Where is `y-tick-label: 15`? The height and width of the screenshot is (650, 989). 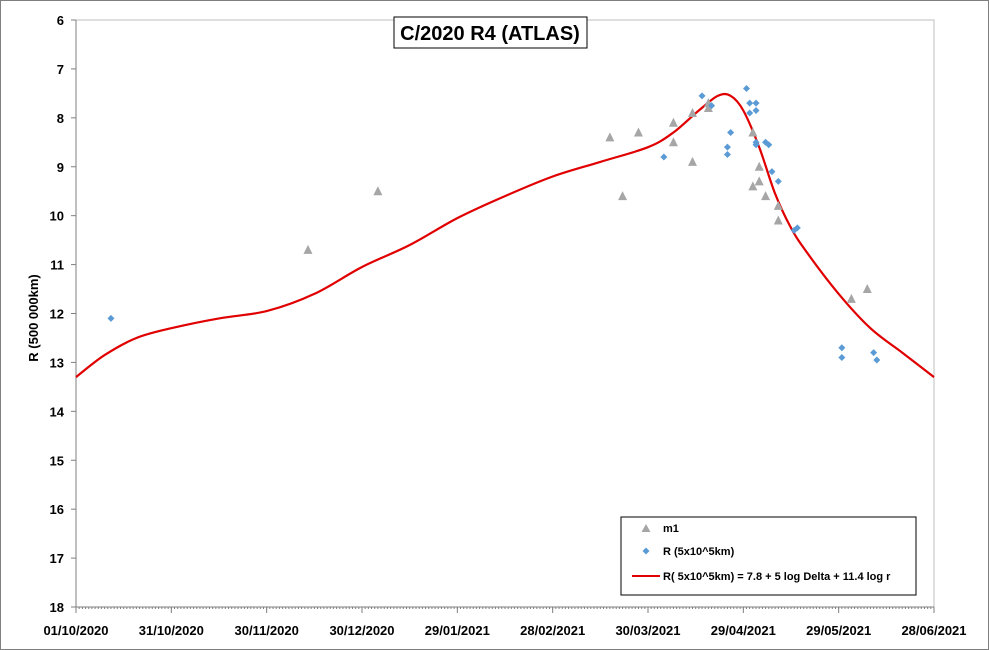 y-tick-label: 15 is located at coordinates (57, 460).